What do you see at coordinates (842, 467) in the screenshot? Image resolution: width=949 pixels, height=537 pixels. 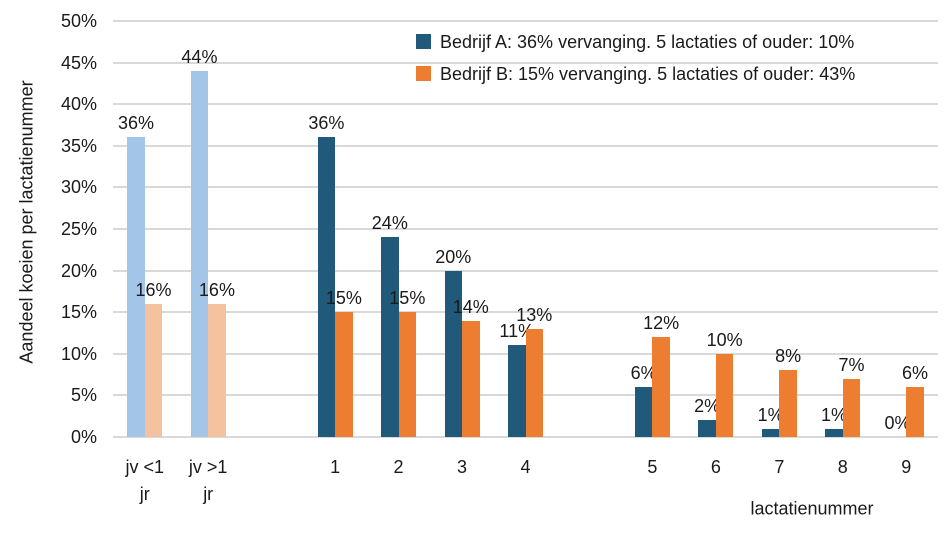 I see `x-tick-label: 8` at bounding box center [842, 467].